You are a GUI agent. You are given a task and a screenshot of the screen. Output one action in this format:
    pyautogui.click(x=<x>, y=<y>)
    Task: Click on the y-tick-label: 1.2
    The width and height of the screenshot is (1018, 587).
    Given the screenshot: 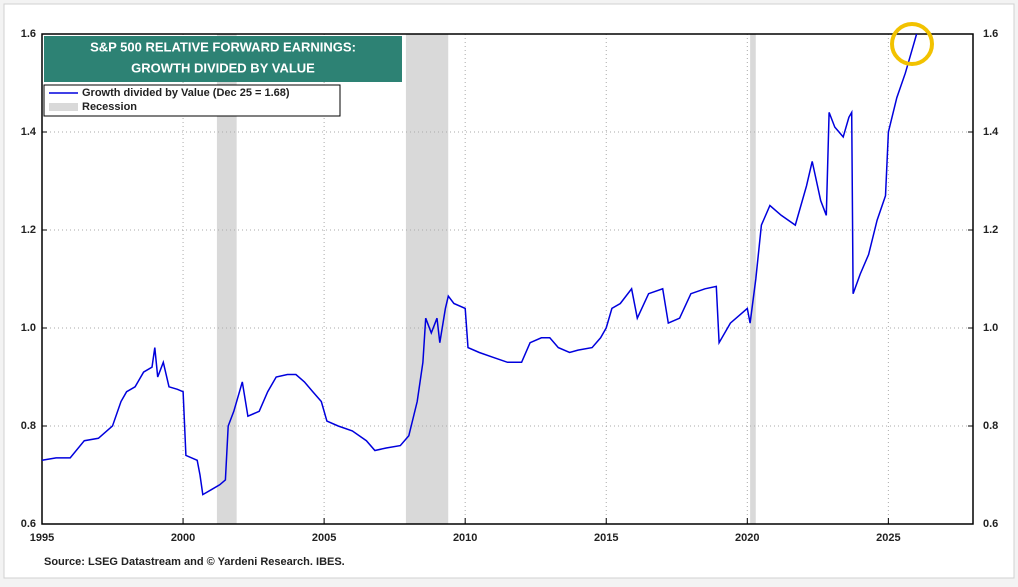 What is the action you would take?
    pyautogui.click(x=28, y=230)
    